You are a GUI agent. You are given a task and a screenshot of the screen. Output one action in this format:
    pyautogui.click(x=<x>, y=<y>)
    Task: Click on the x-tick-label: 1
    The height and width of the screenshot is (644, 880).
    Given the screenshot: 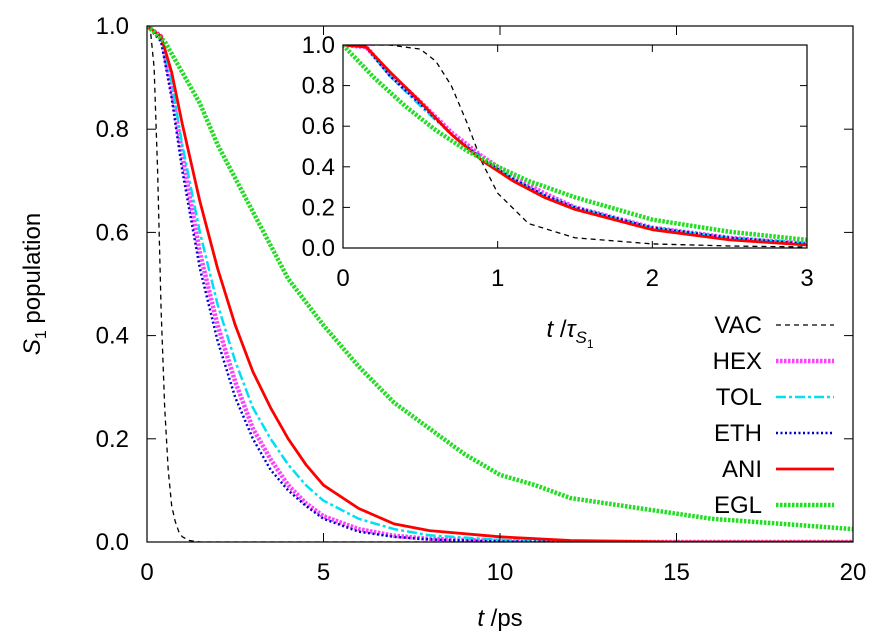 What is the action you would take?
    pyautogui.click(x=497, y=278)
    